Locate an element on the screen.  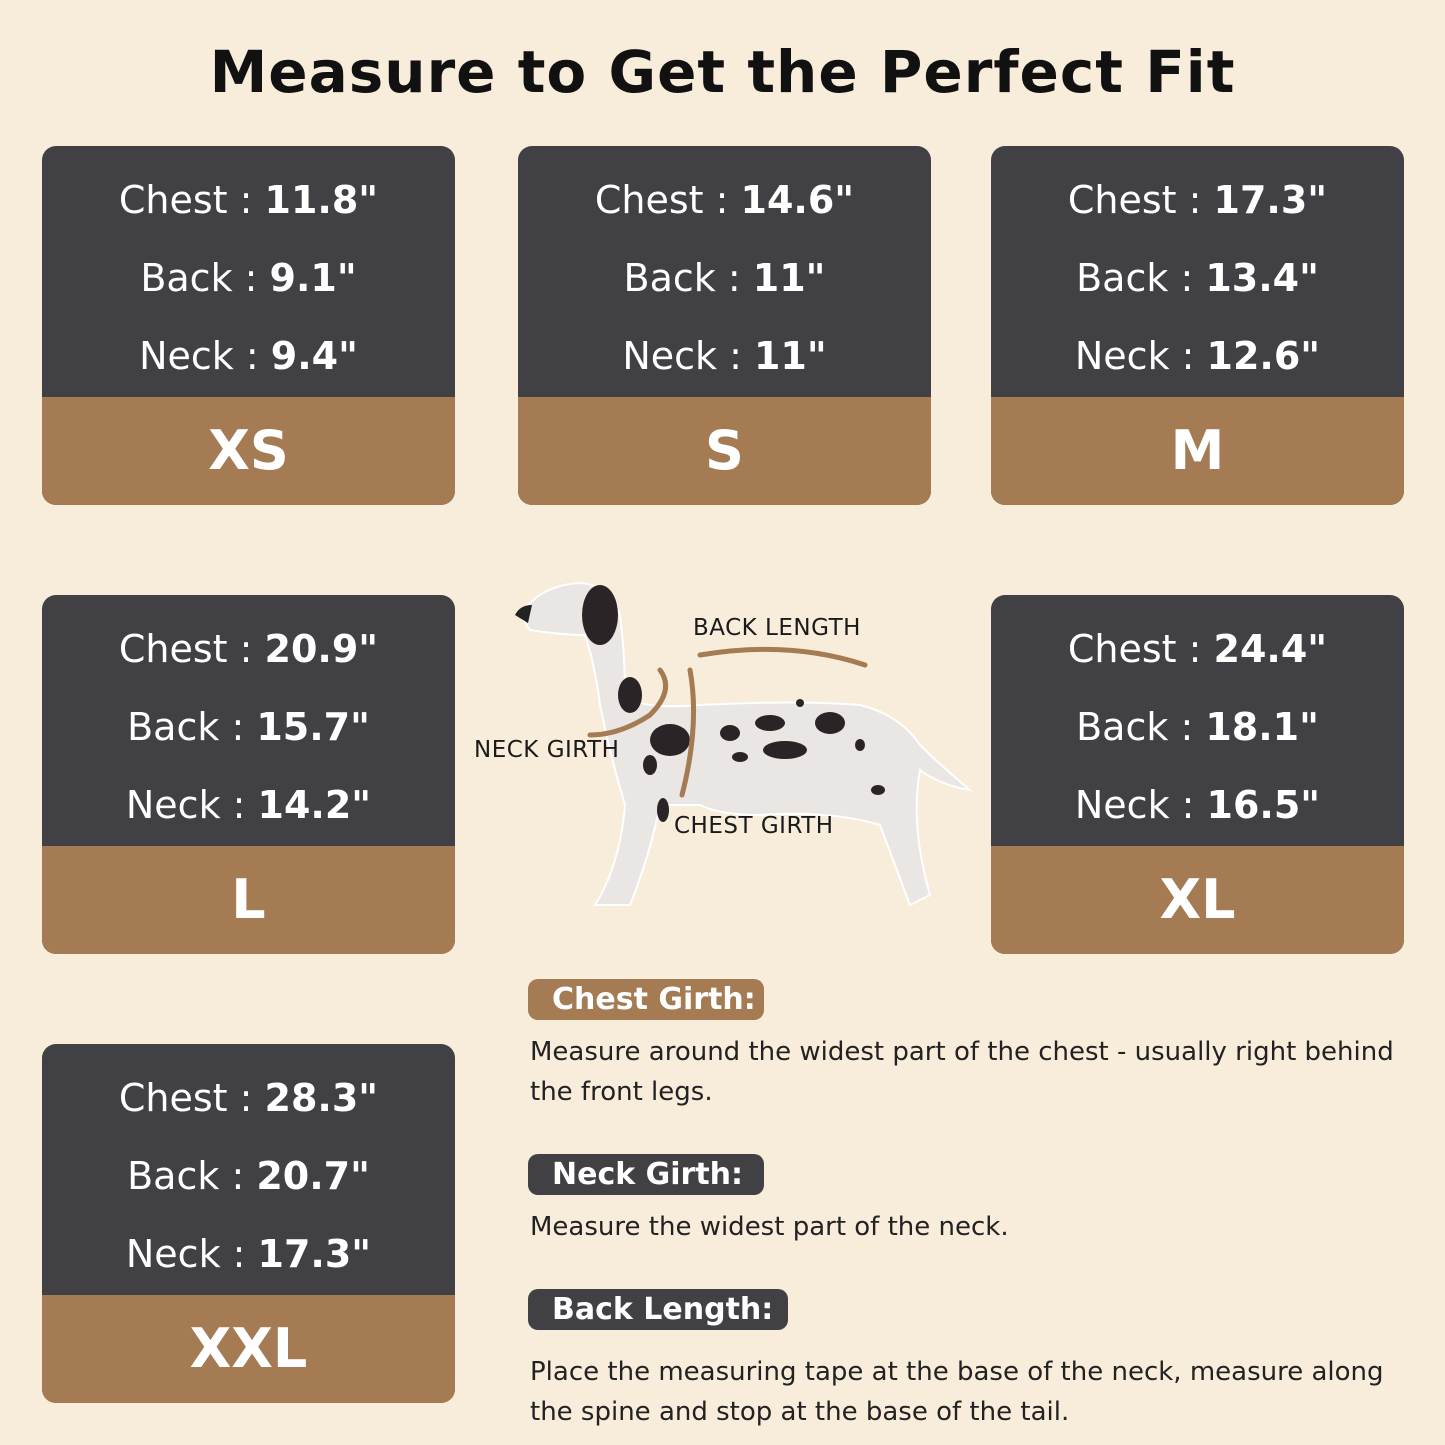
neck-measurement: Neck : 11" is located at coordinates (724, 369).